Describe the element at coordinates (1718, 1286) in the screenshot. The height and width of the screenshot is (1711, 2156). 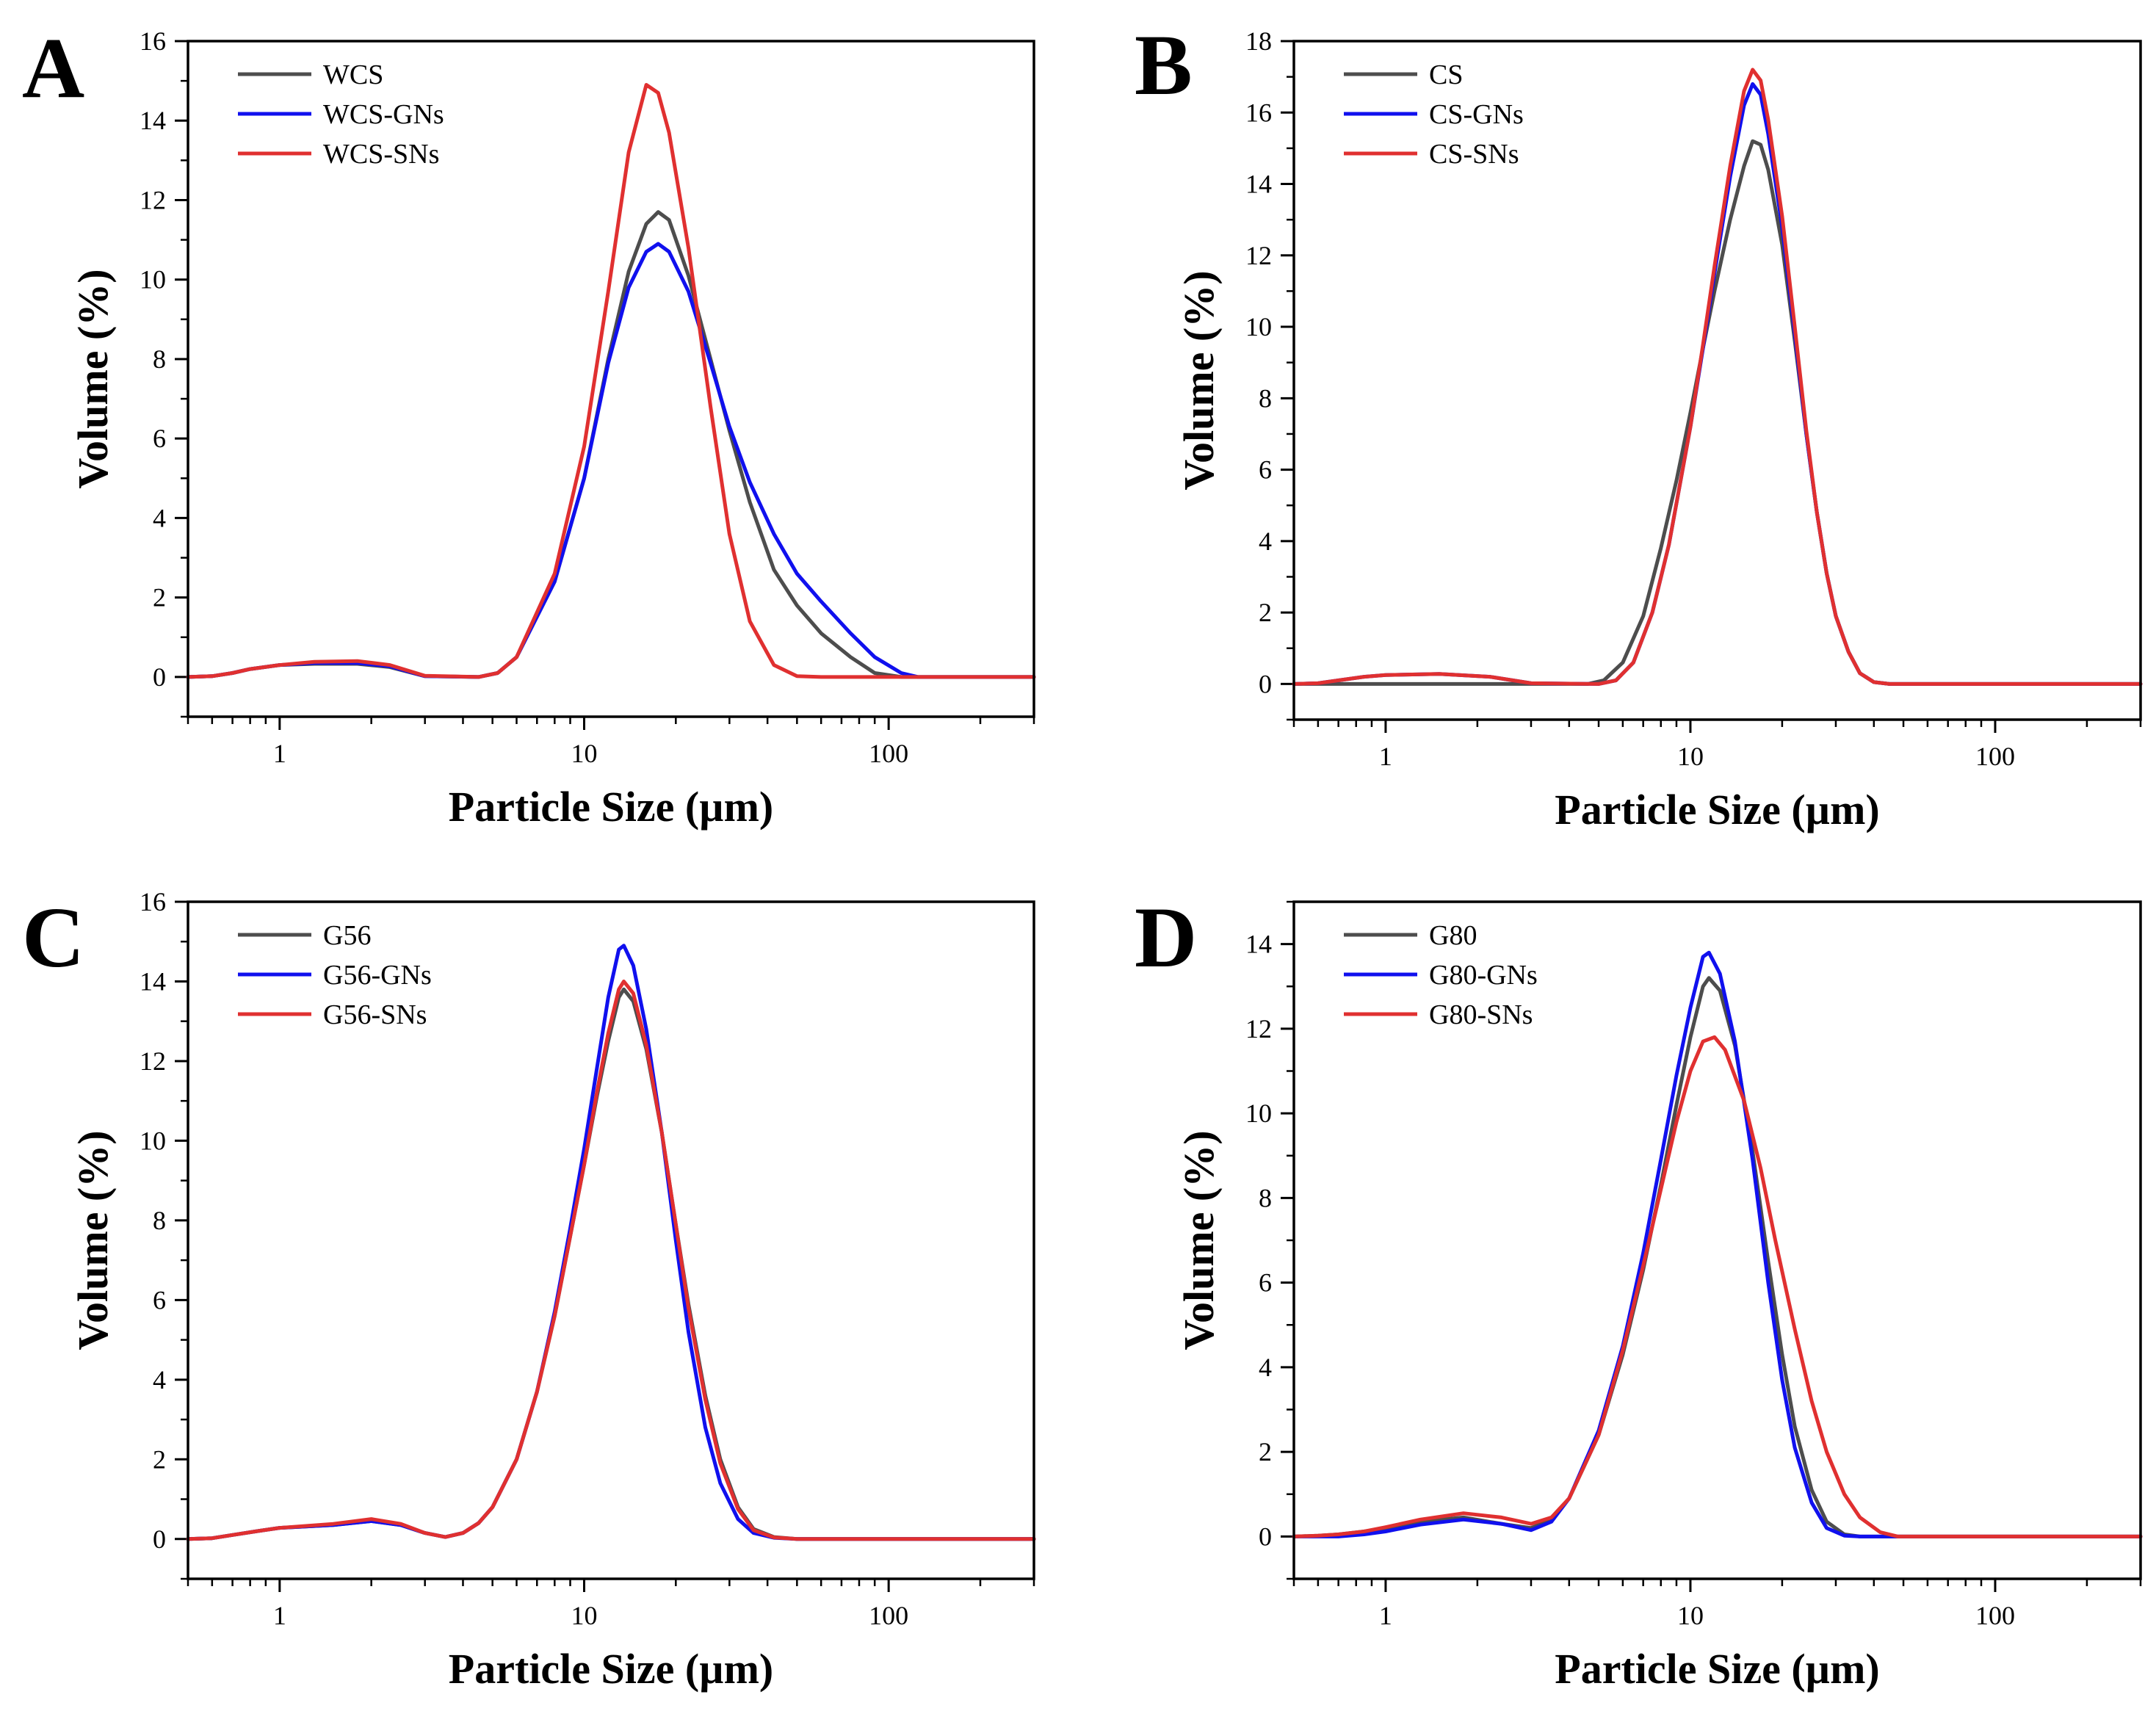
I see `series-line-g80-sns` at that location.